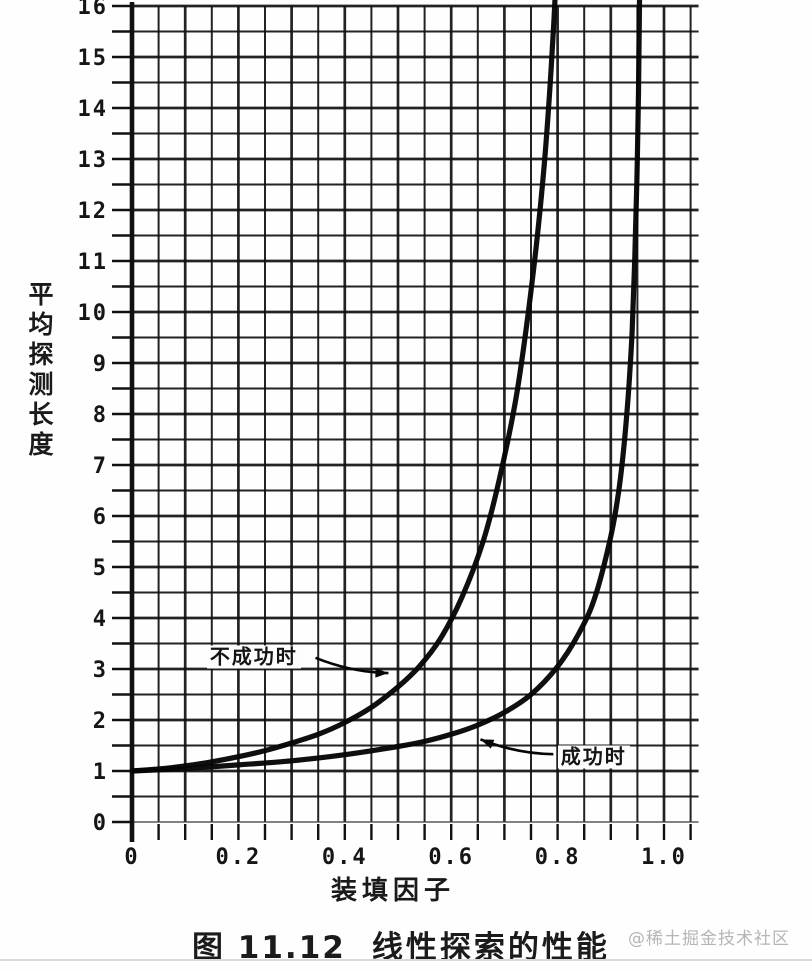 The image size is (812, 971). I want to click on y-tick-label: 3, so click(100, 670).